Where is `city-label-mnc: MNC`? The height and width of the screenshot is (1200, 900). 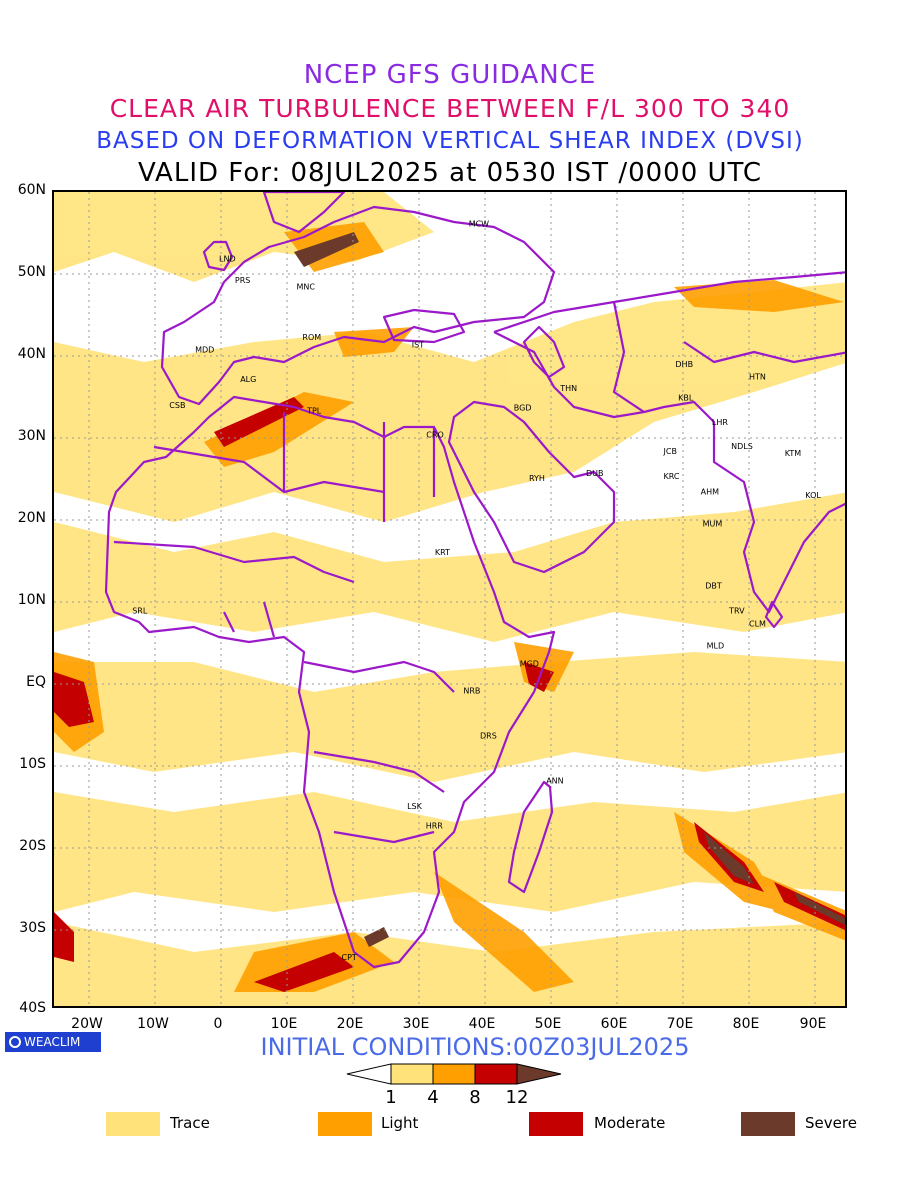
city-label-mnc: MNC is located at coordinates (306, 286).